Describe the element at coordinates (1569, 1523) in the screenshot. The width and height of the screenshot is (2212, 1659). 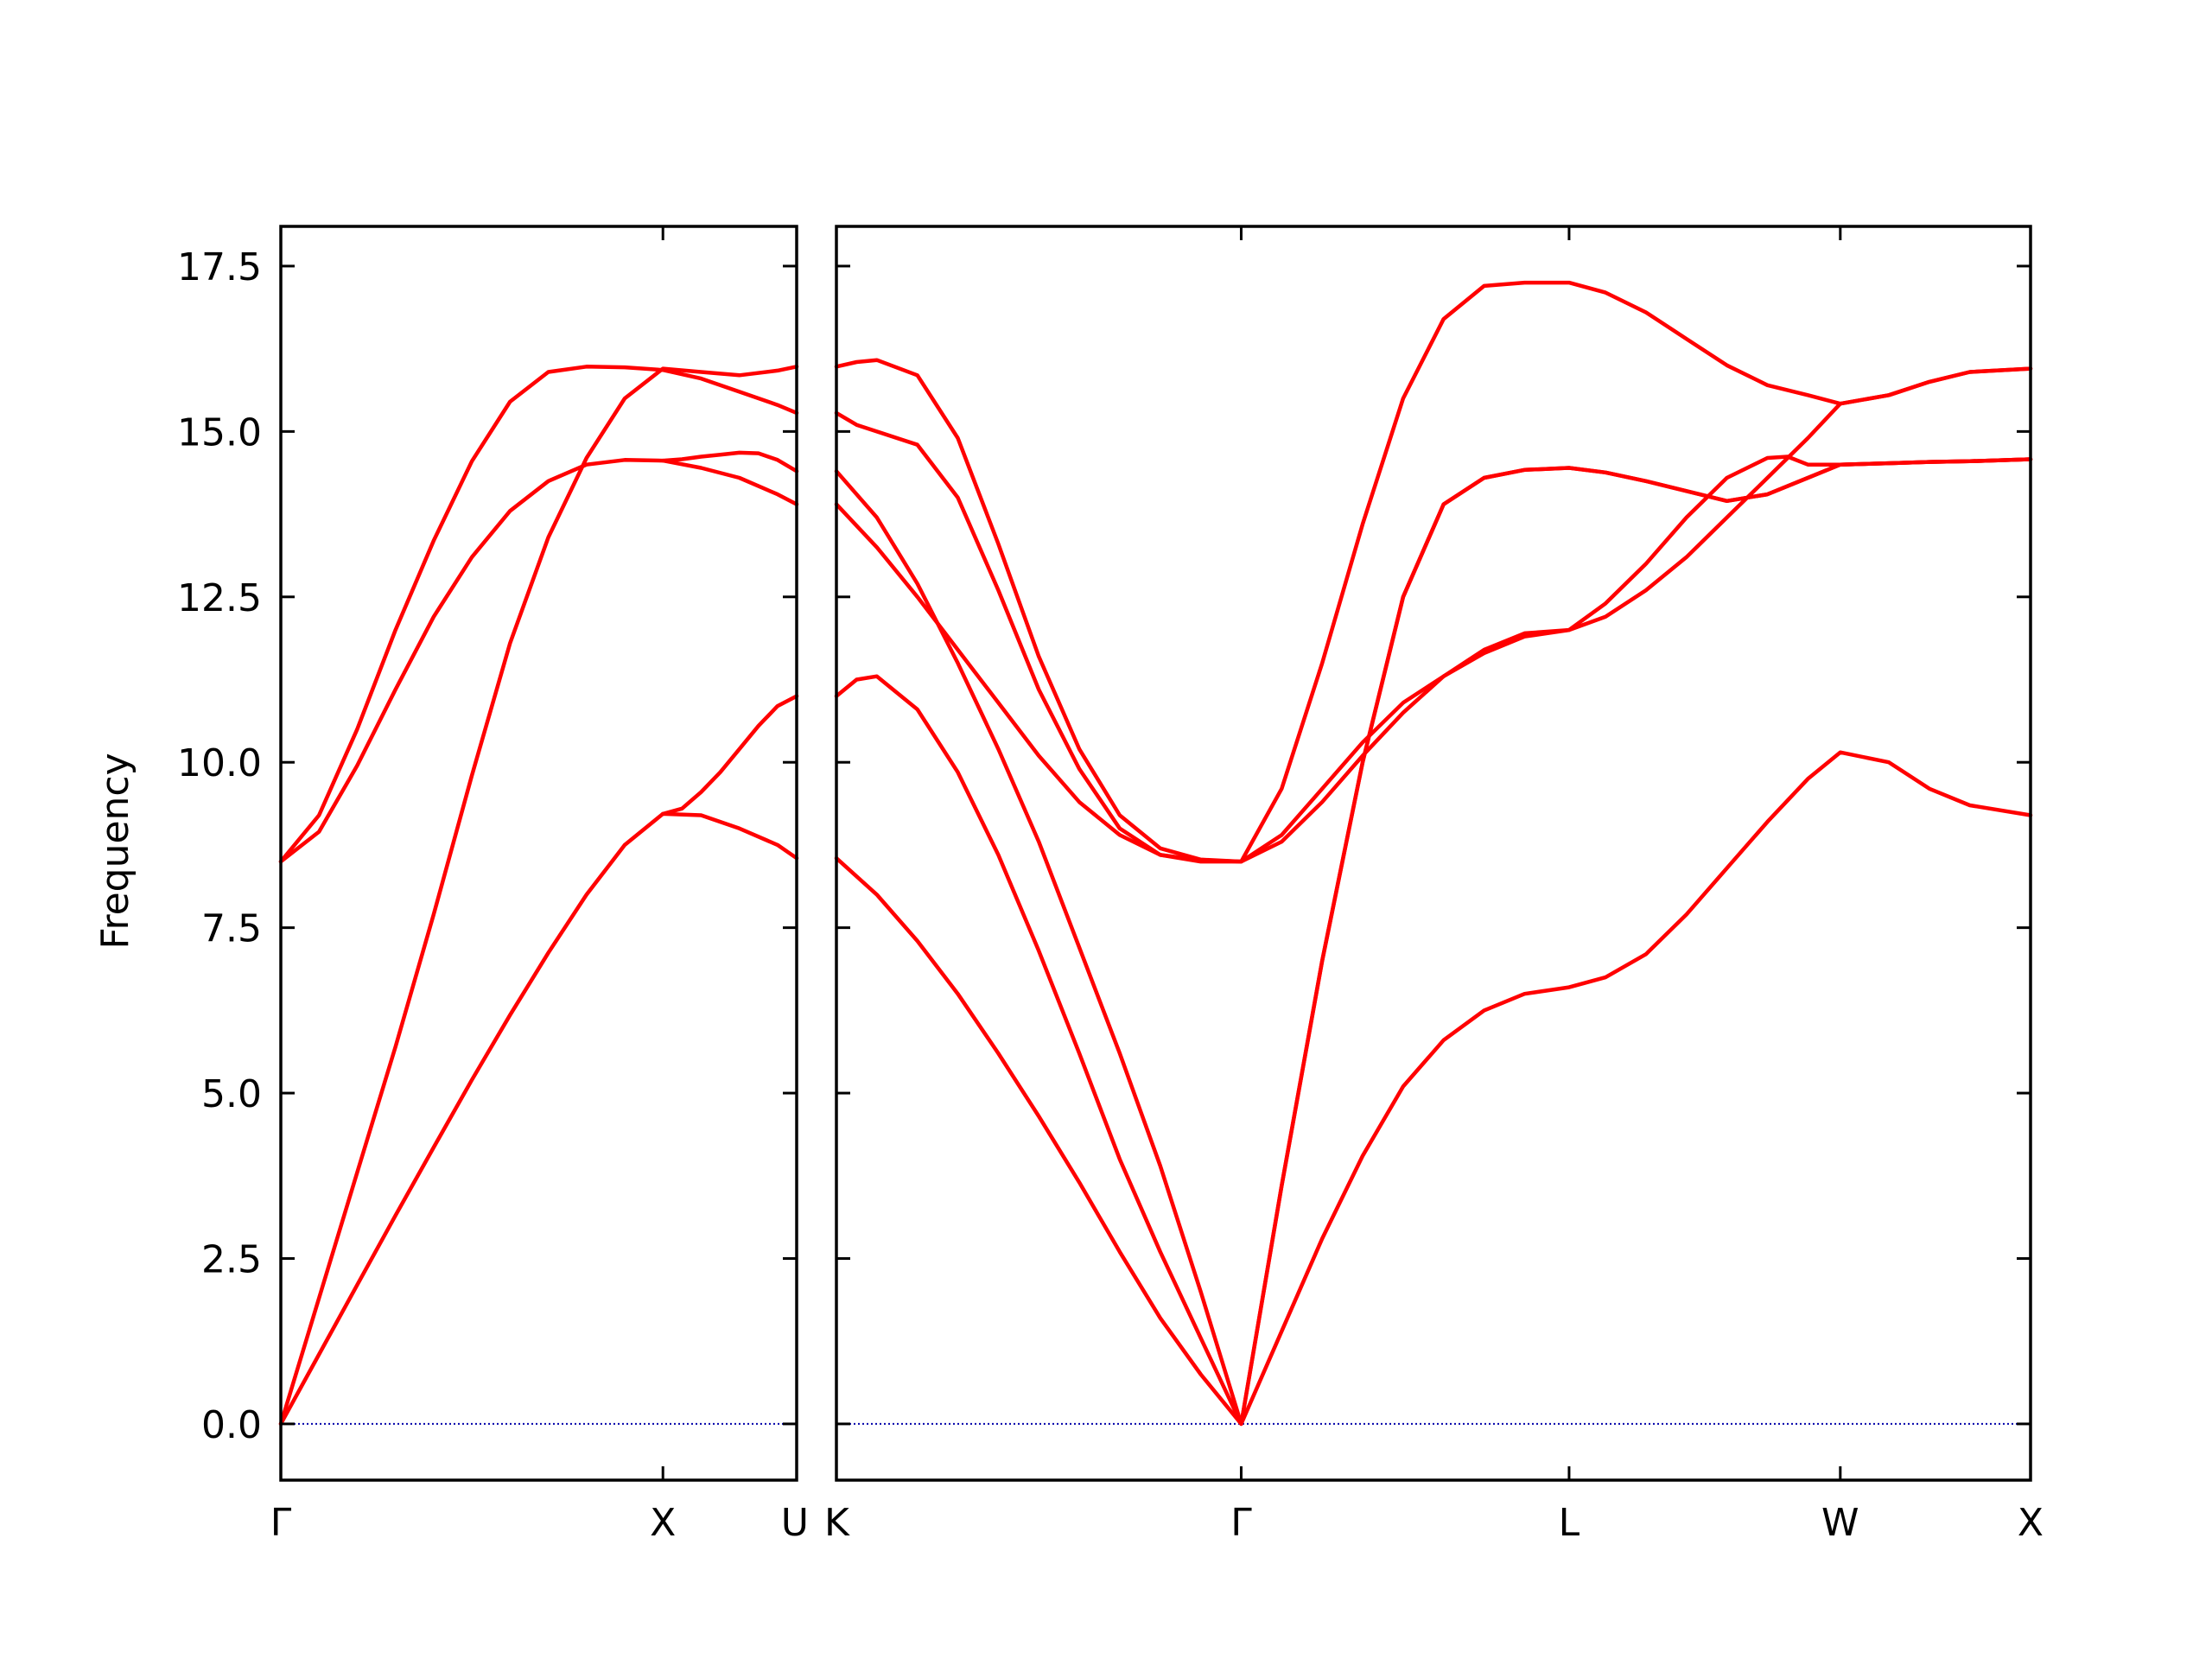
I see `x-tick-label: L` at that location.